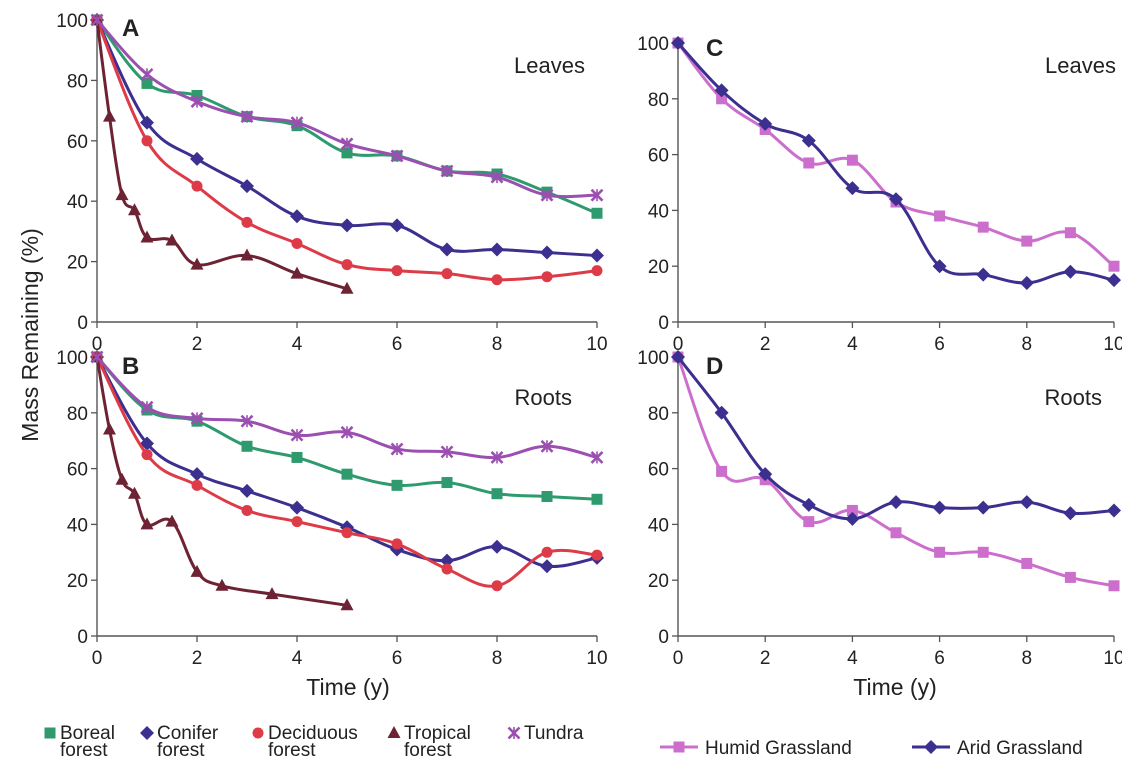  What do you see at coordinates (653, 358) in the screenshot?
I see `y-tick-label: 100` at bounding box center [653, 358].